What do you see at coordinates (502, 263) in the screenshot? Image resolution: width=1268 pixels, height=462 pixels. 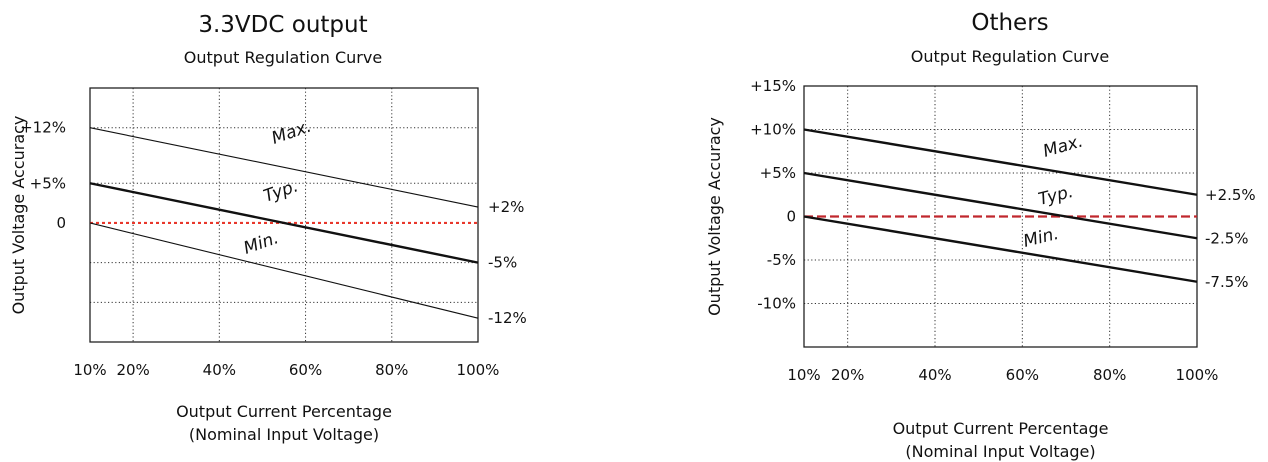 I see `chart-left-end-value-label: -5%` at bounding box center [502, 263].